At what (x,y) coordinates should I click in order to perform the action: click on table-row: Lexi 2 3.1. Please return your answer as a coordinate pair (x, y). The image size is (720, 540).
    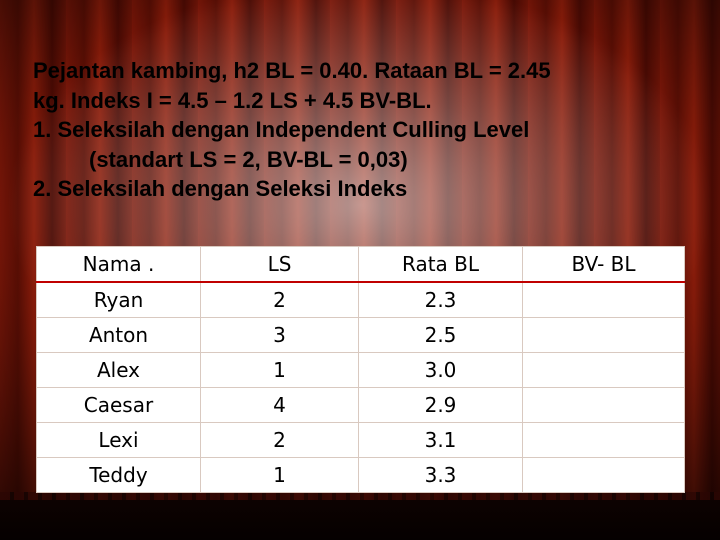
    Looking at the image, I should click on (360, 440).